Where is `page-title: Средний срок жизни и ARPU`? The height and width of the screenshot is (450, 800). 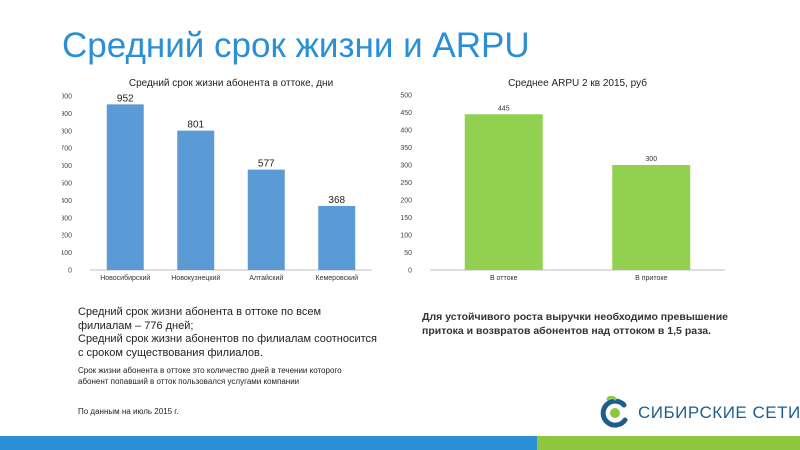
page-title: Средний срок жизни и ARPU is located at coordinates (296, 45).